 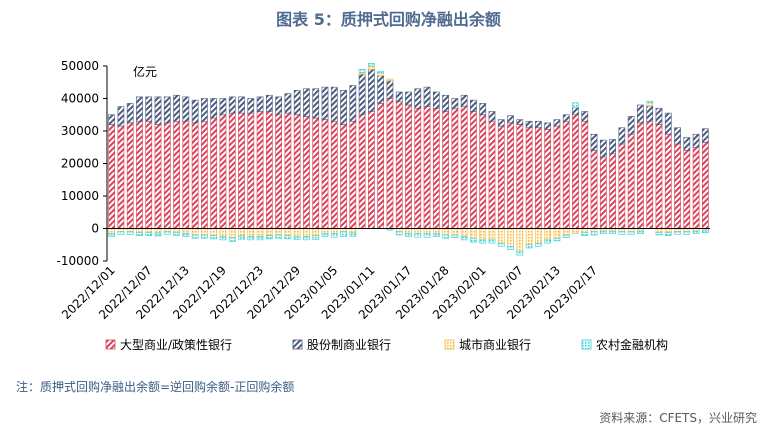 What do you see at coordinates (145, 71) in the screenshot?
I see `unit-label: 亿元` at bounding box center [145, 71].